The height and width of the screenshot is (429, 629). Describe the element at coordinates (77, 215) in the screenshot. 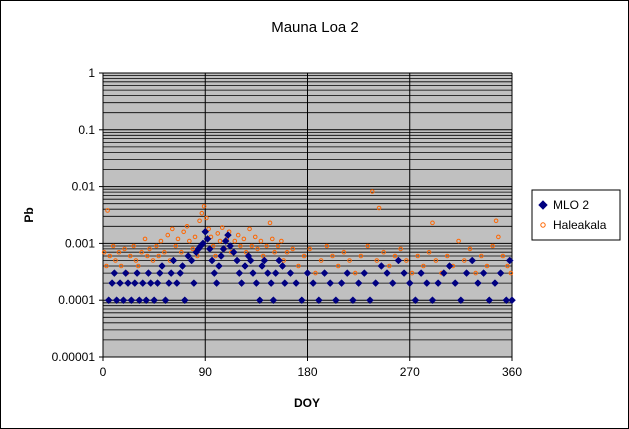

I see `y-tick-labels: 0.00001 0.0001 0.001 0.01 0.1 1` at that location.